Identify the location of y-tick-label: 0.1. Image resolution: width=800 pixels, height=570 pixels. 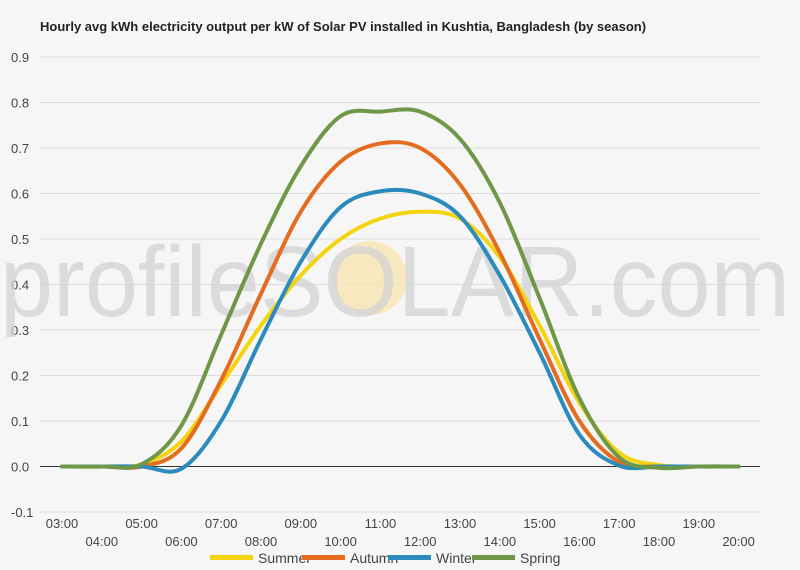
(20, 421).